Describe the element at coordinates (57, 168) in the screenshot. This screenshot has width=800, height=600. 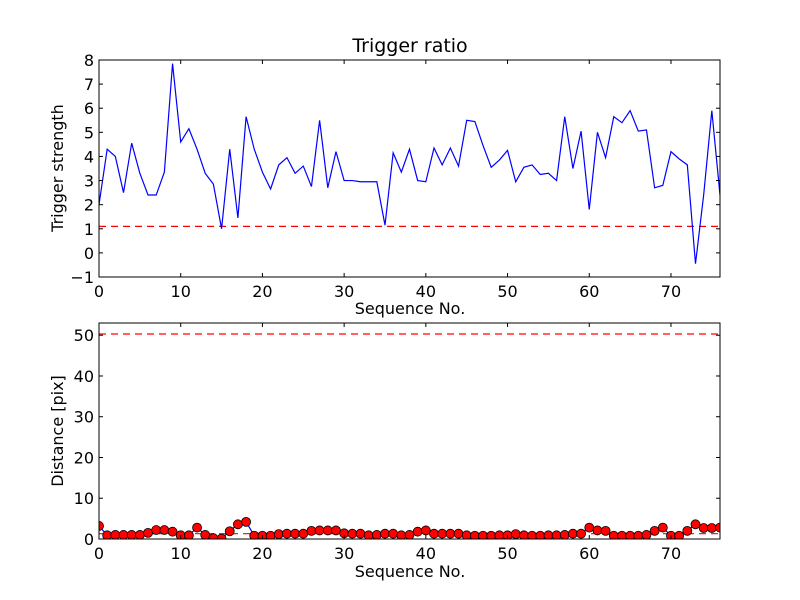
I see `y-axis-label: Trigger strength` at that location.